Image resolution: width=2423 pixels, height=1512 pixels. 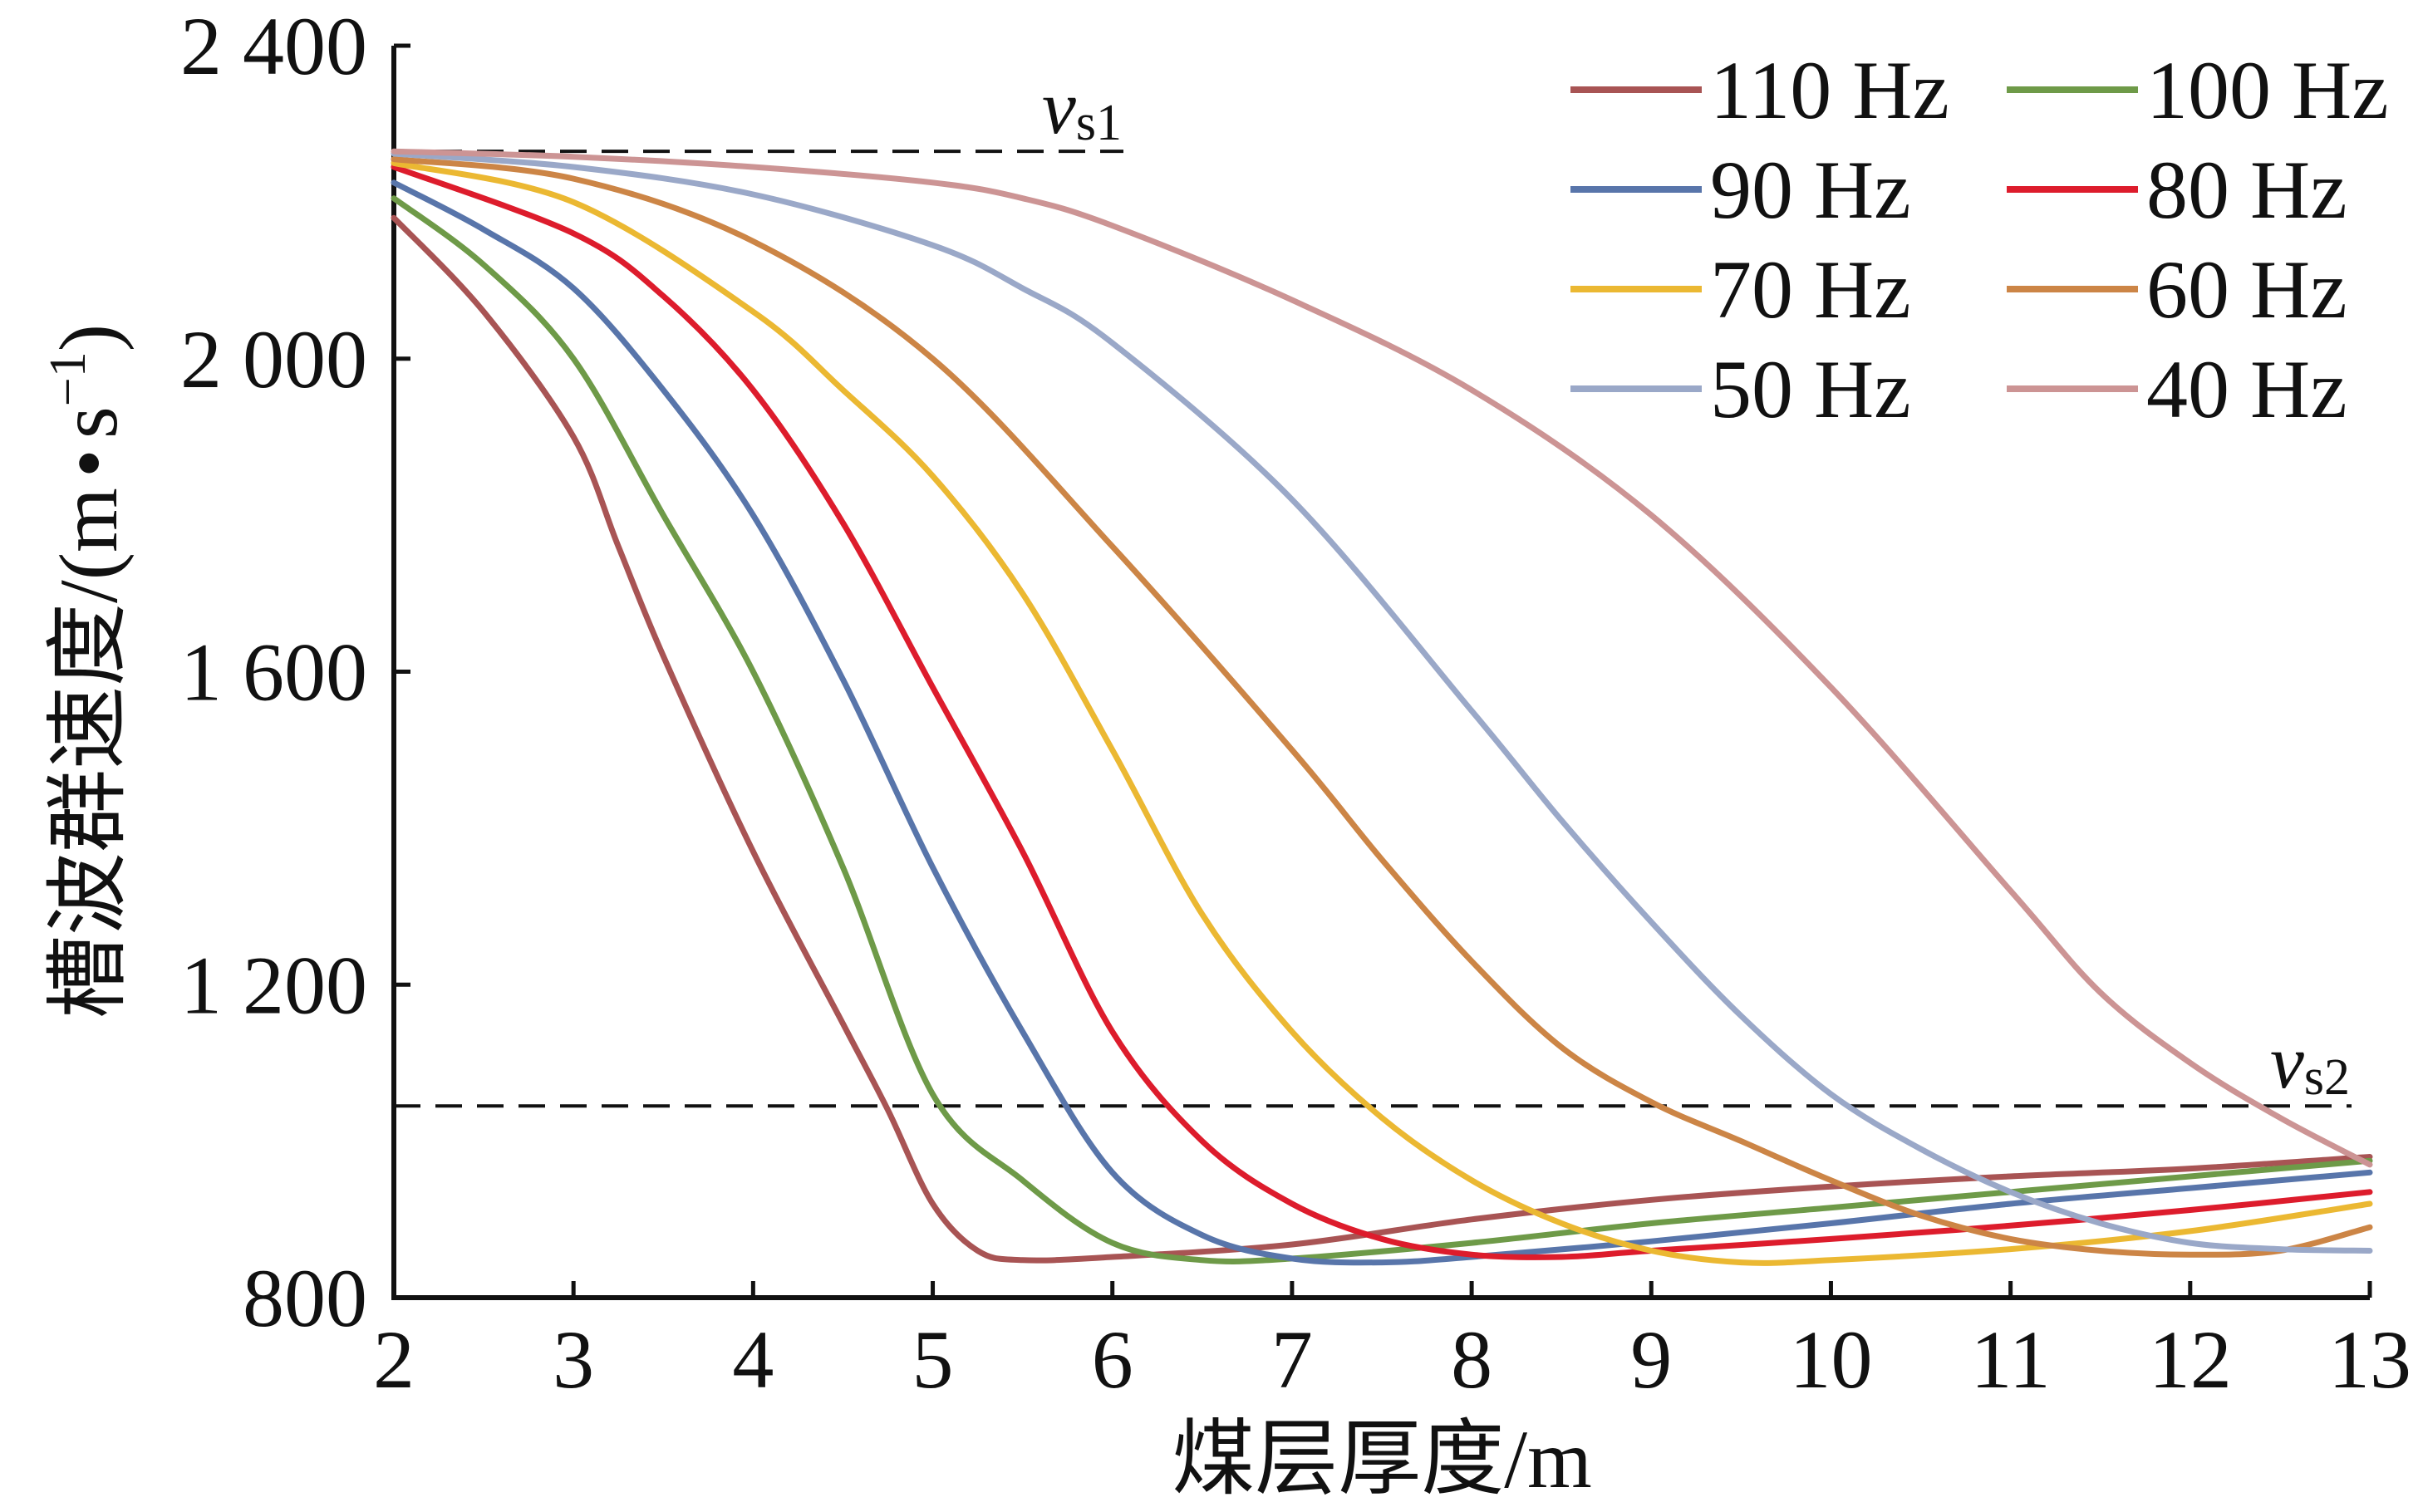 I want to click on x-tick-label: 11, so click(x=2010, y=1359).